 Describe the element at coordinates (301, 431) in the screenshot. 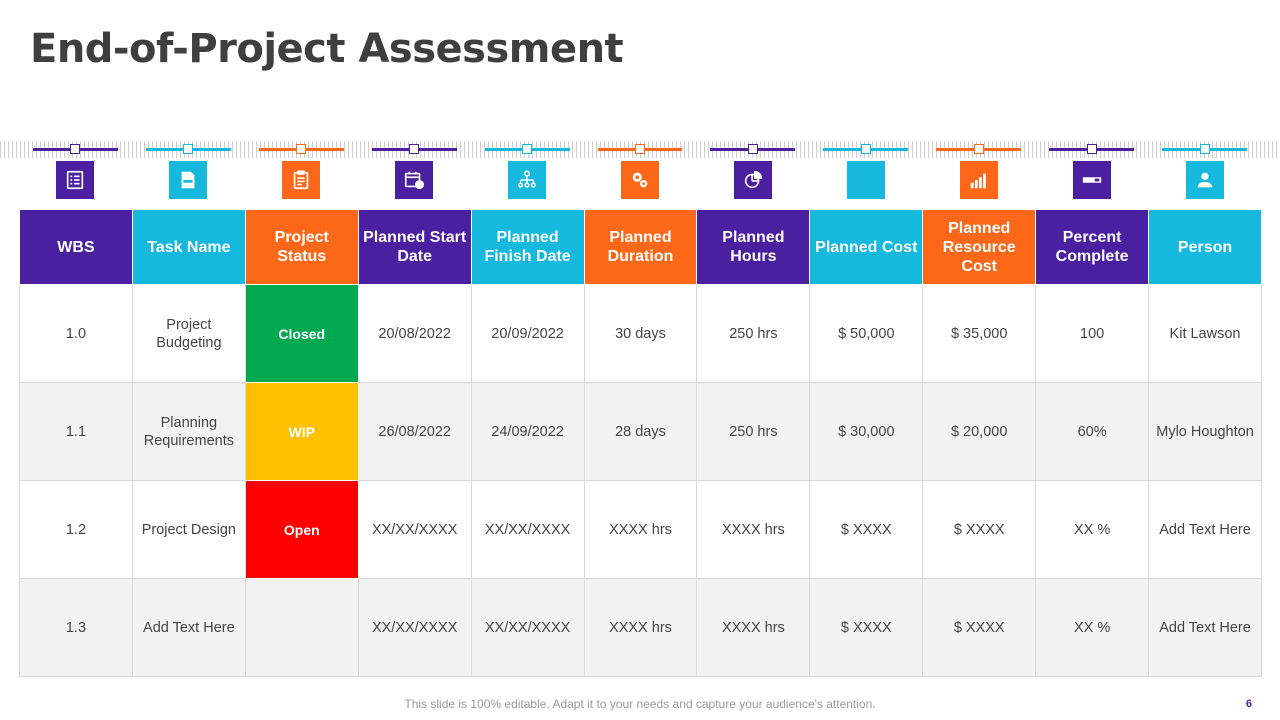

I see `status-badge: WIP` at that location.